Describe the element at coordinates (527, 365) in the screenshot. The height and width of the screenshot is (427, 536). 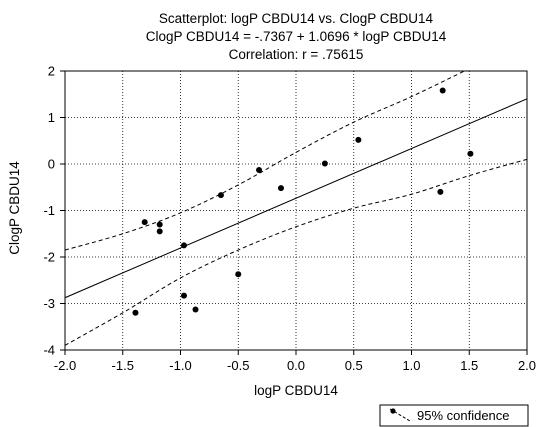
I see `x-tick-label: 2.0` at that location.